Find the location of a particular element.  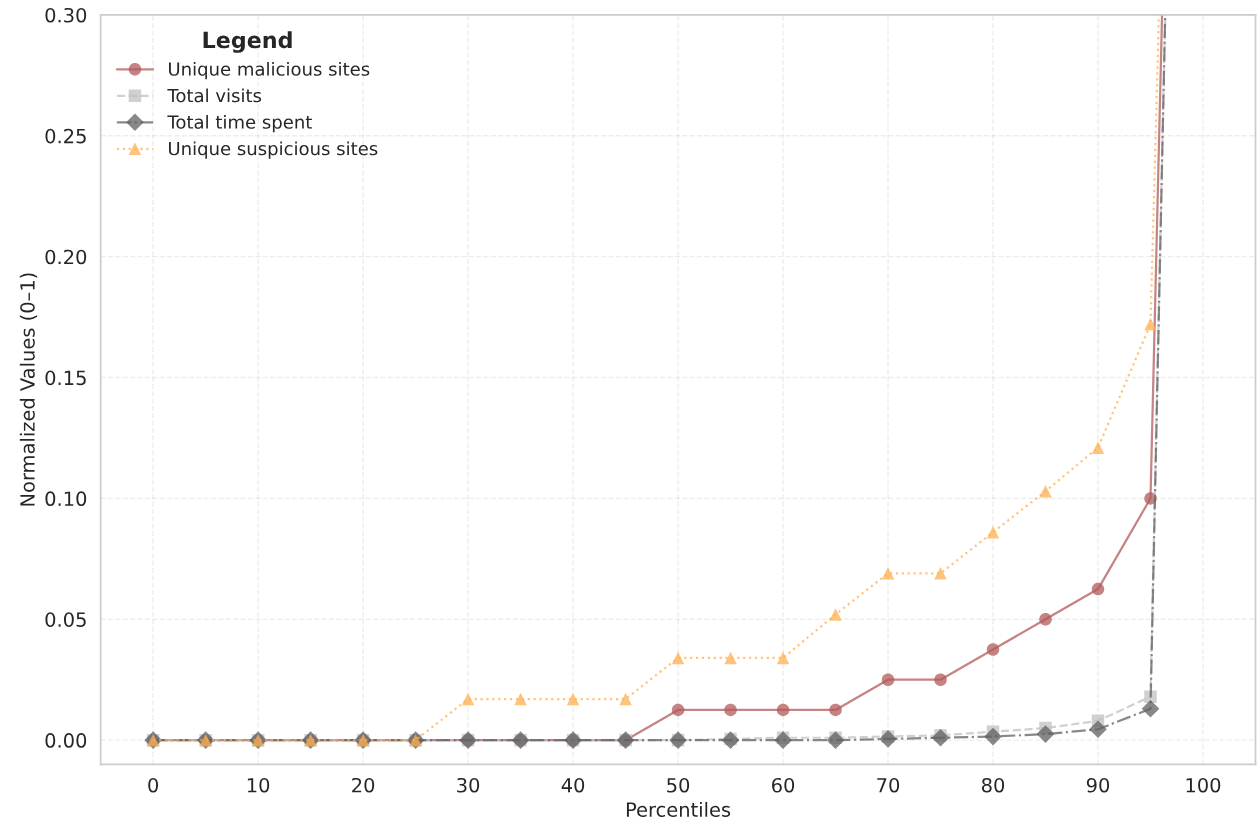

x-tick-label: 100 is located at coordinates (1203, 785).